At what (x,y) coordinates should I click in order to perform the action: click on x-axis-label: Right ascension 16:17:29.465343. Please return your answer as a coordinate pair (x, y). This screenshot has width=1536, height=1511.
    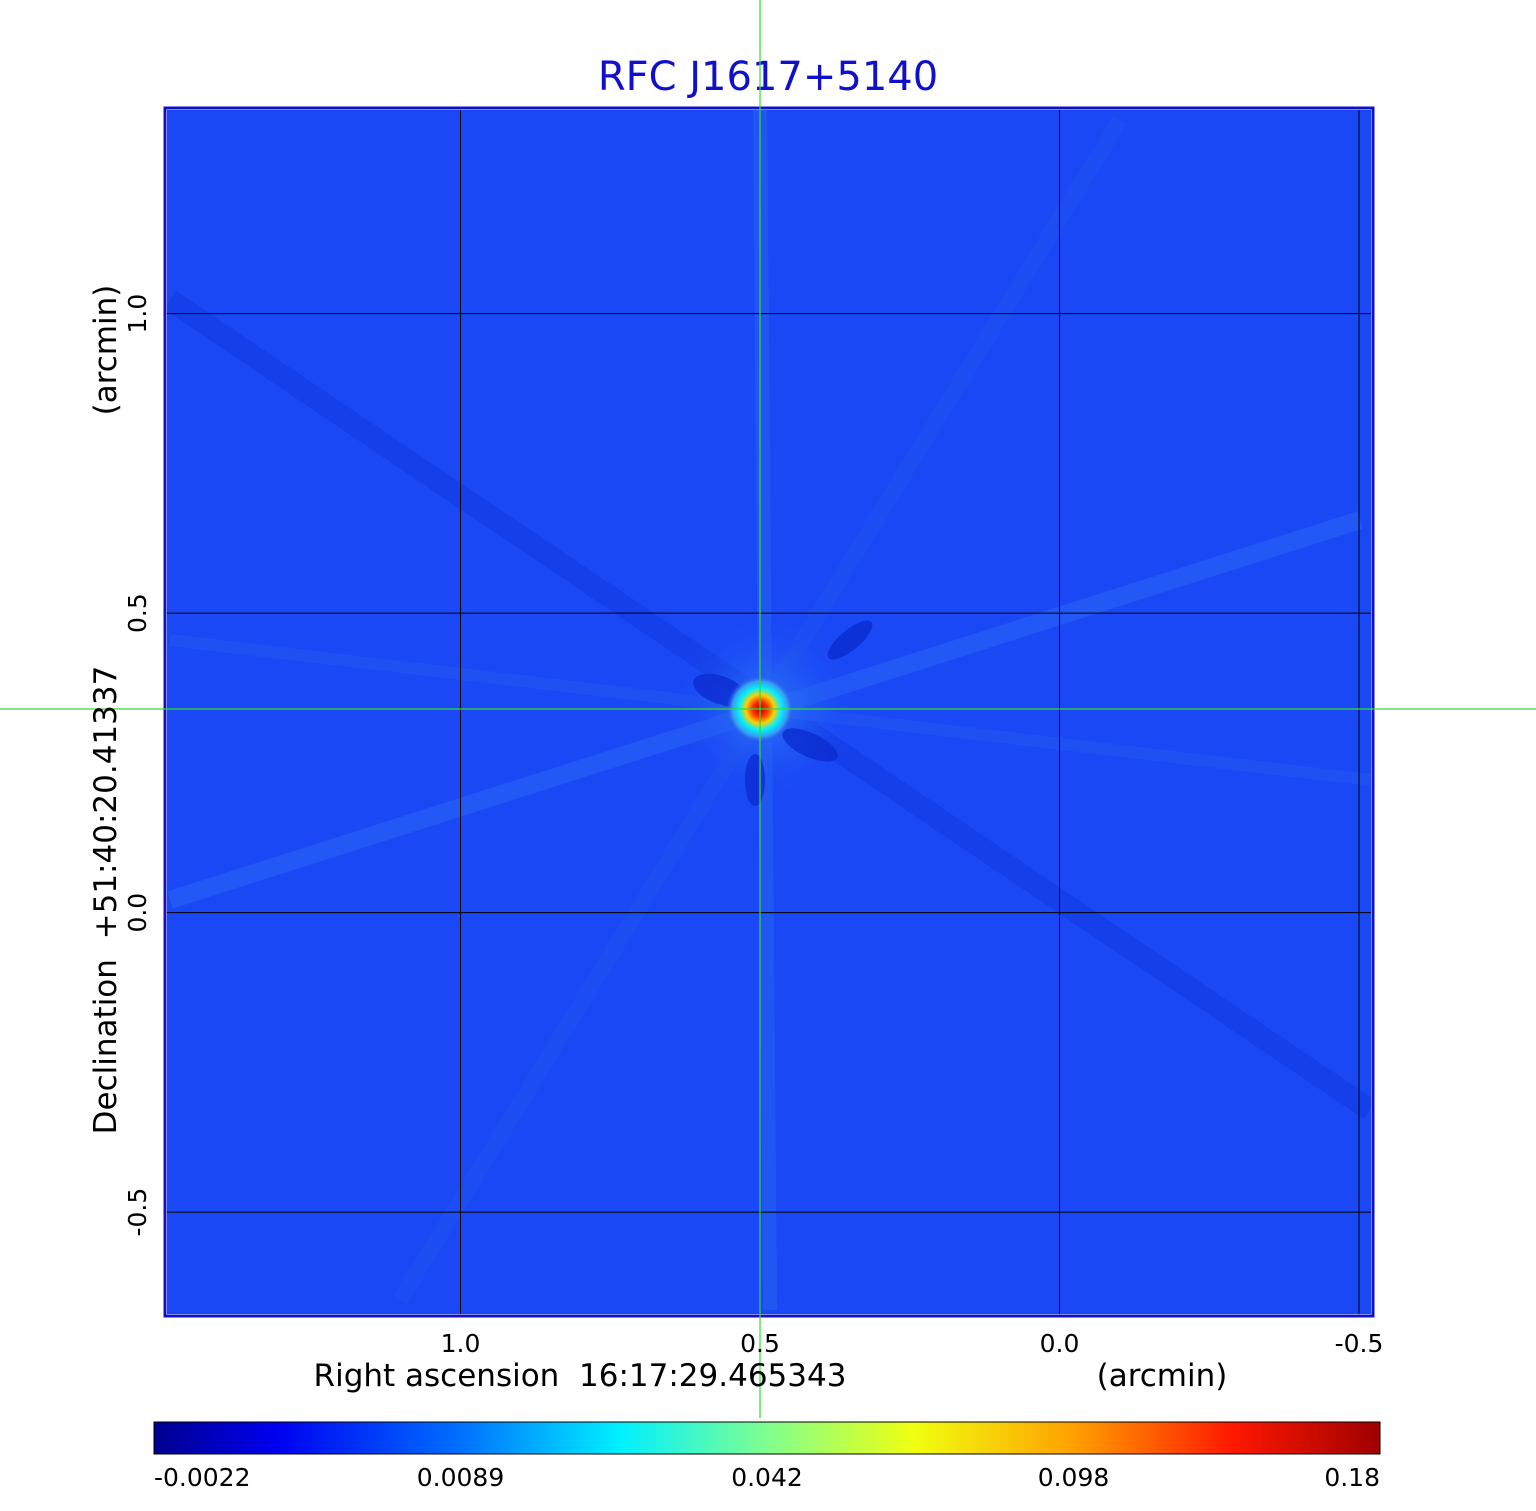
    Looking at the image, I should click on (580, 1376).